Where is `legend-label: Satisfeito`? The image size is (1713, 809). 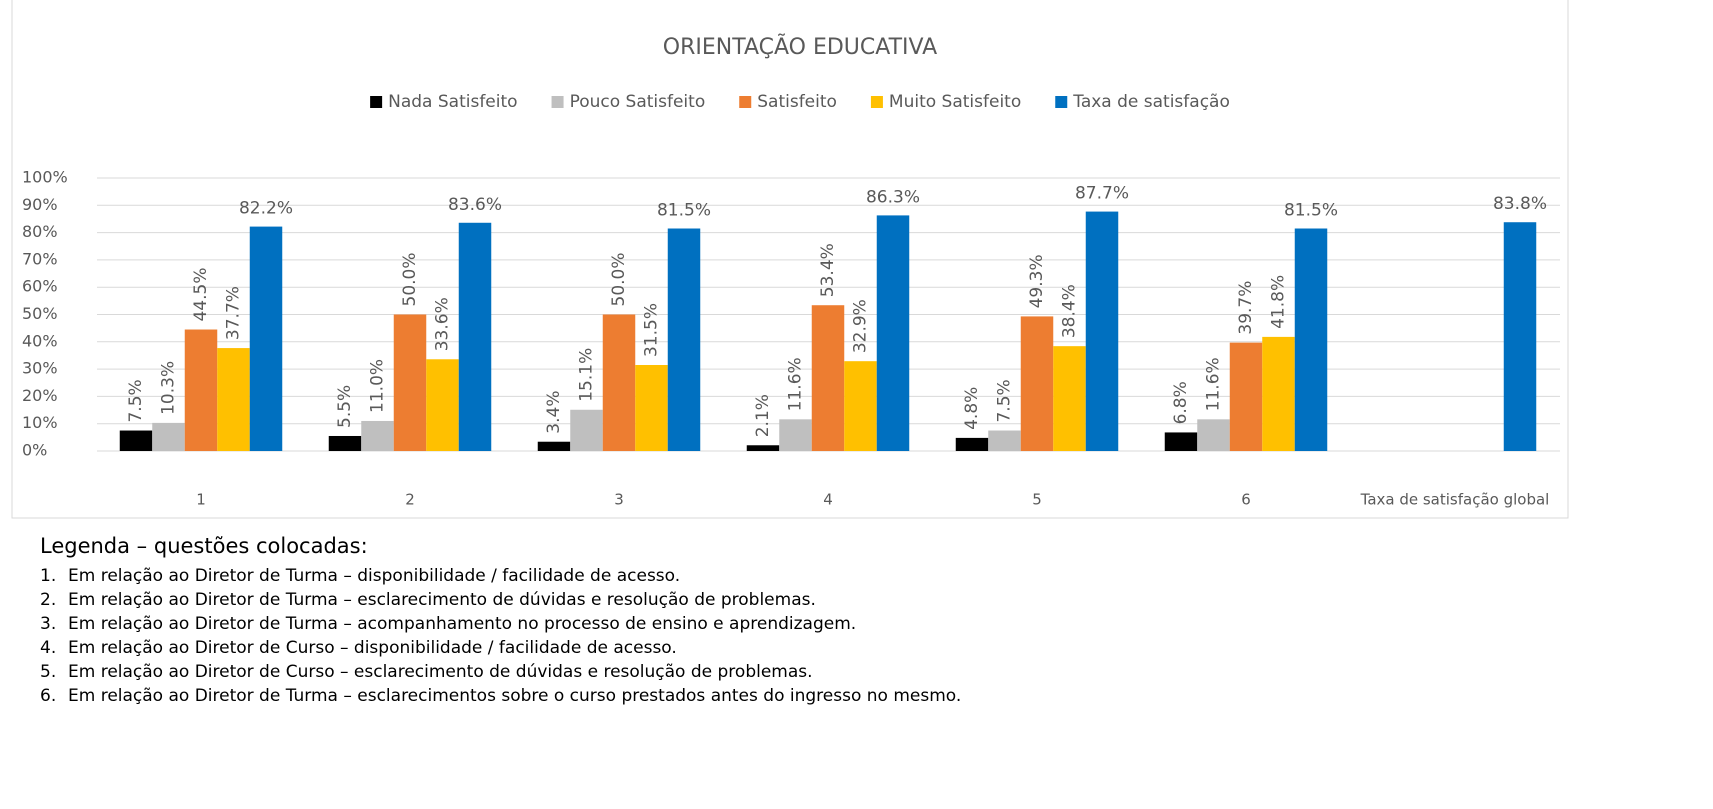 legend-label: Satisfeito is located at coordinates (797, 102).